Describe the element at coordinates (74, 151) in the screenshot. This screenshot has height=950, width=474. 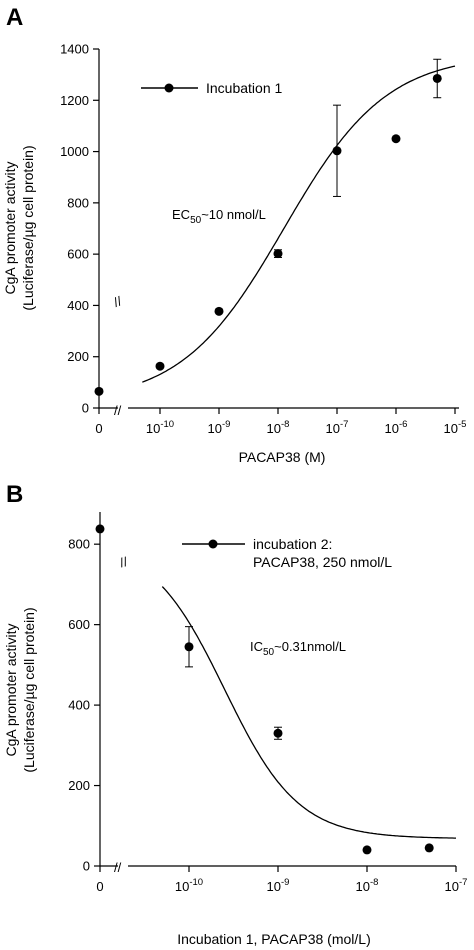
I see `panel-a-y-tick-label: 1000` at that location.